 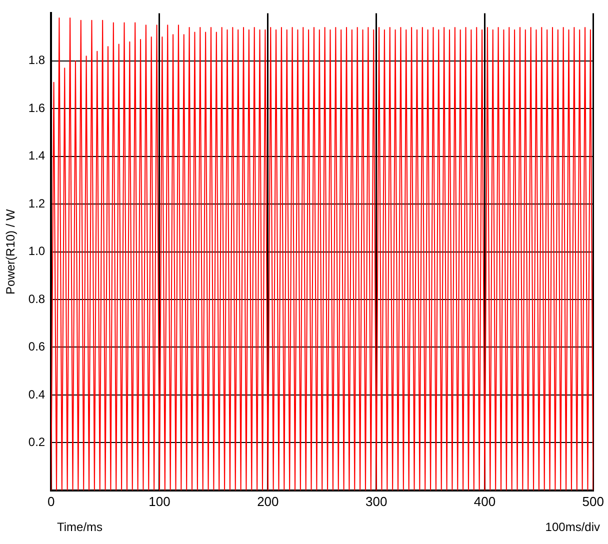 What do you see at coordinates (268, 501) in the screenshot?
I see `x-tick-label: 200` at bounding box center [268, 501].